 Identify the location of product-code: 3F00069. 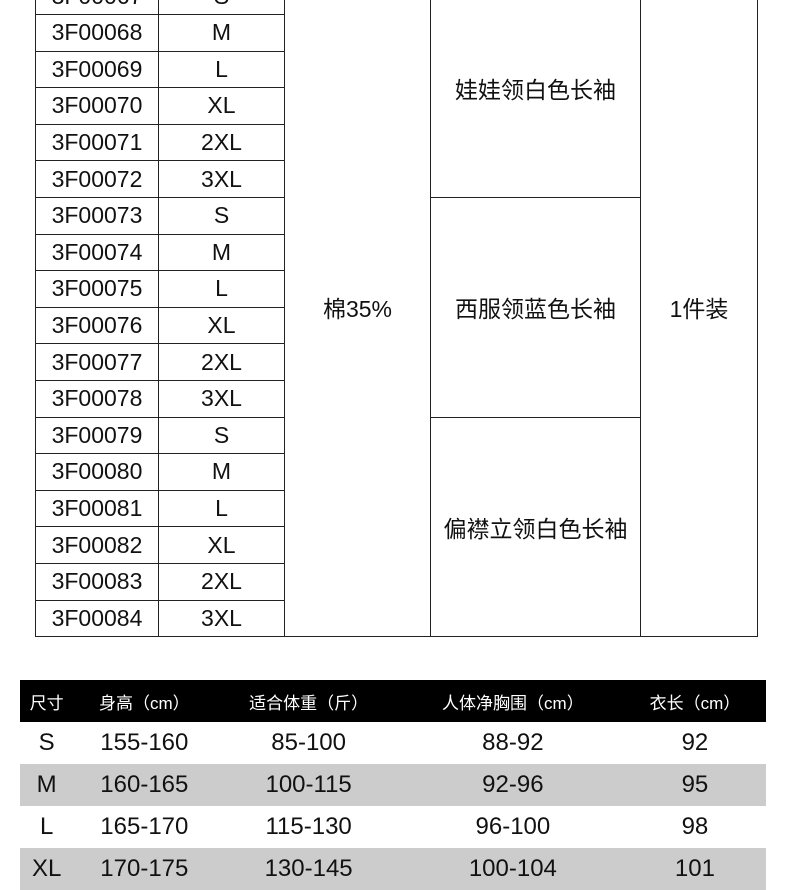
(97, 69).